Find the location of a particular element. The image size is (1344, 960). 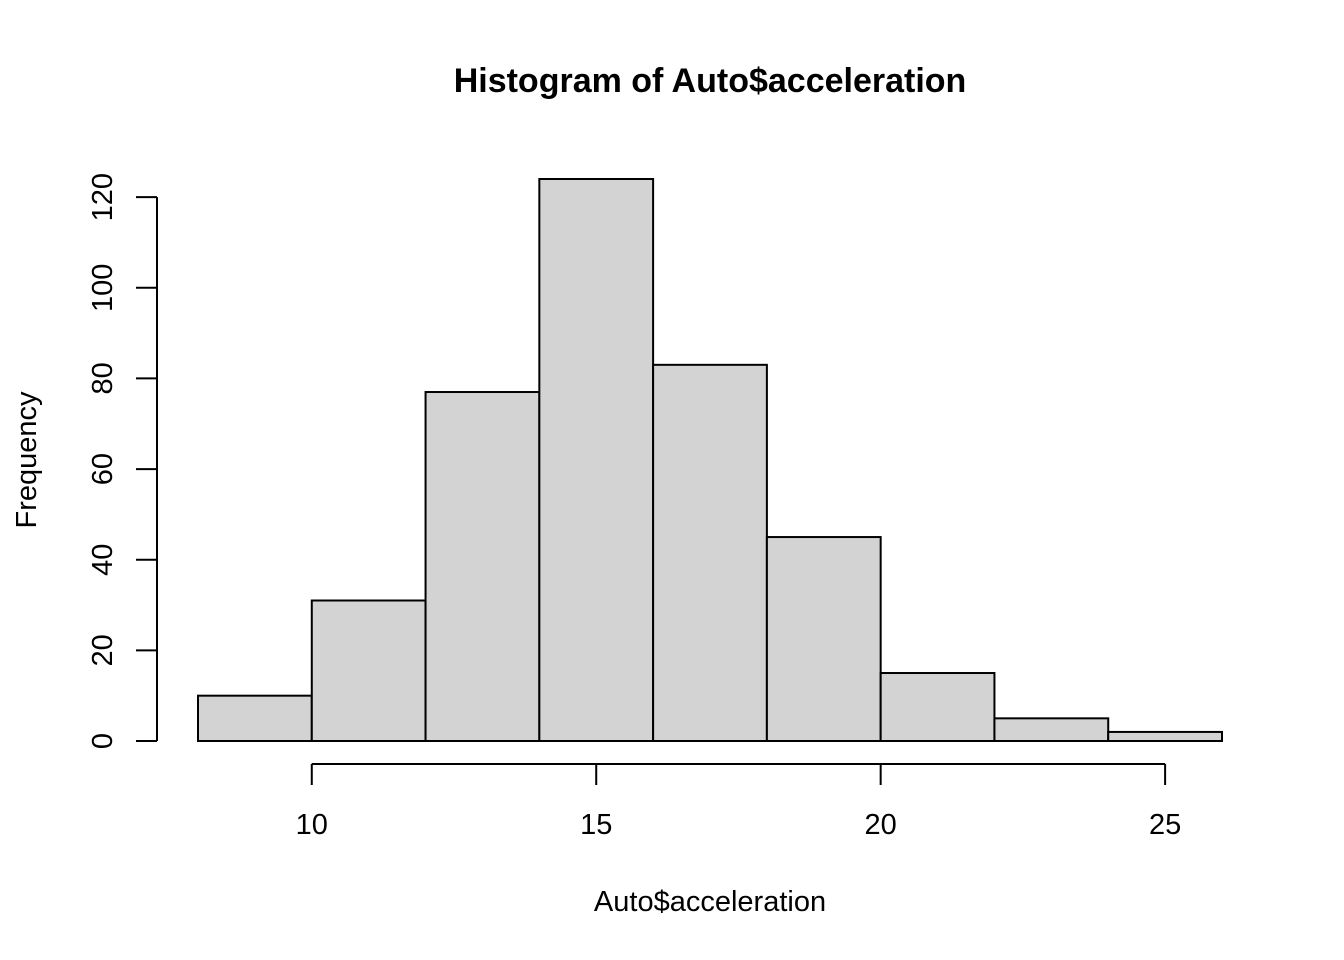

y-axis: 0 20 40 60 80 100 120 is located at coordinates (122, 461).